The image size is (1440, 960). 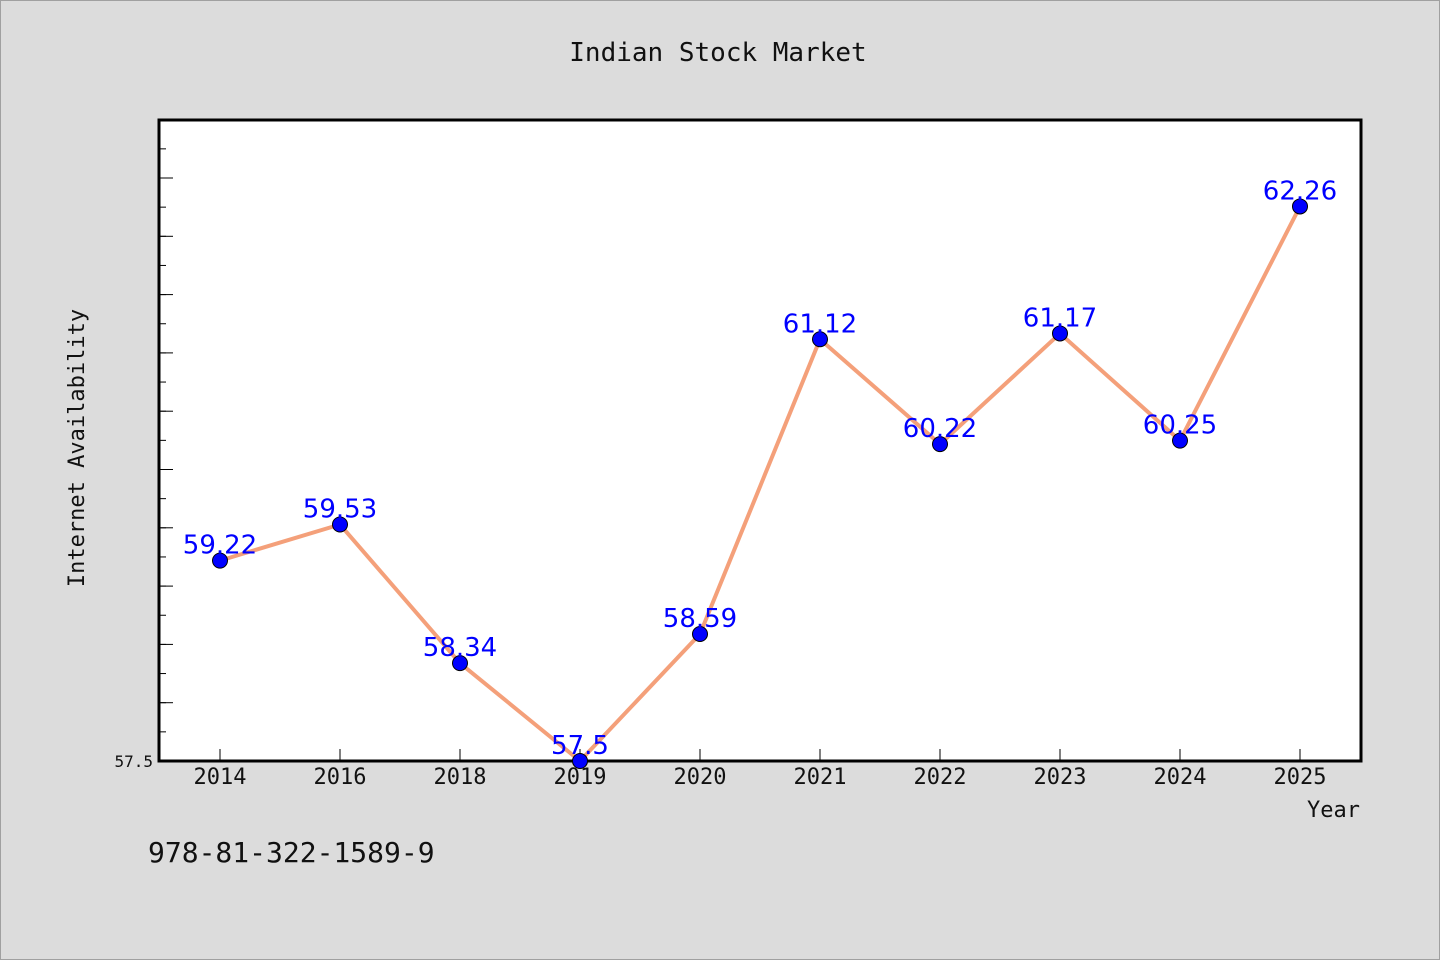 I want to click on x-axis-ticks: 2014 2016 2018 2019 2020 2021 2022 2023 2024 2025, so click(x=760, y=769).